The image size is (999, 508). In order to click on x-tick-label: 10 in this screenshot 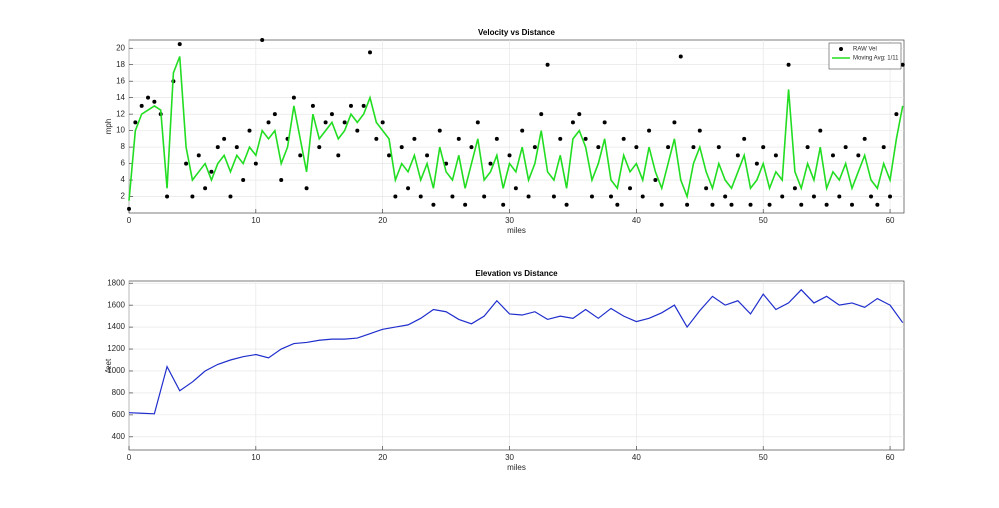, I will do `click(255, 457)`.